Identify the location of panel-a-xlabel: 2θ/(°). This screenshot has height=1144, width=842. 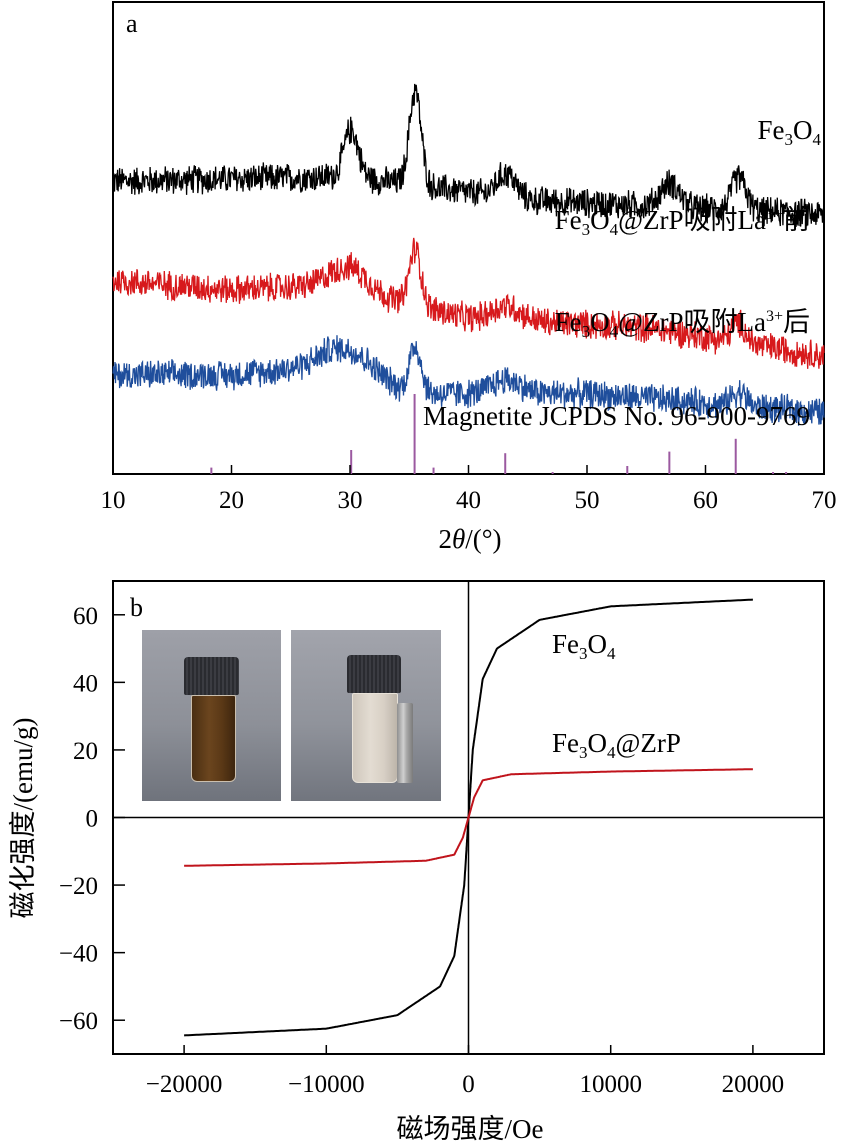
(469, 539).